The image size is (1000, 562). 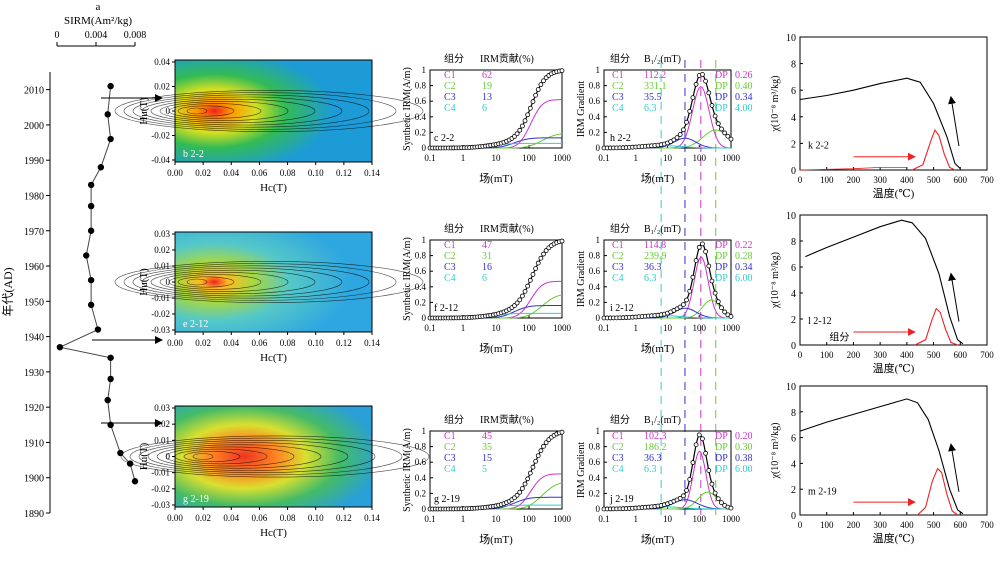 What do you see at coordinates (744, 86) in the screenshot?
I see `grad-dp-value: 0.40` at bounding box center [744, 86].